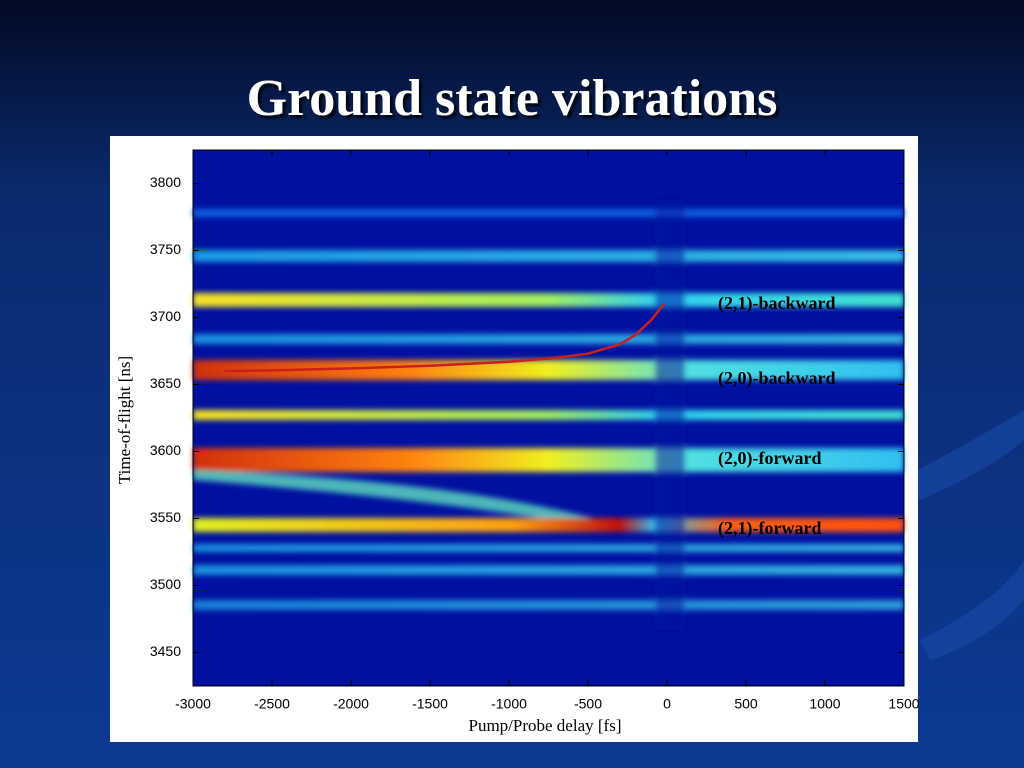 Image resolution: width=1024 pixels, height=768 pixels. What do you see at coordinates (430, 704) in the screenshot?
I see `x-tick-label: -1500` at bounding box center [430, 704].